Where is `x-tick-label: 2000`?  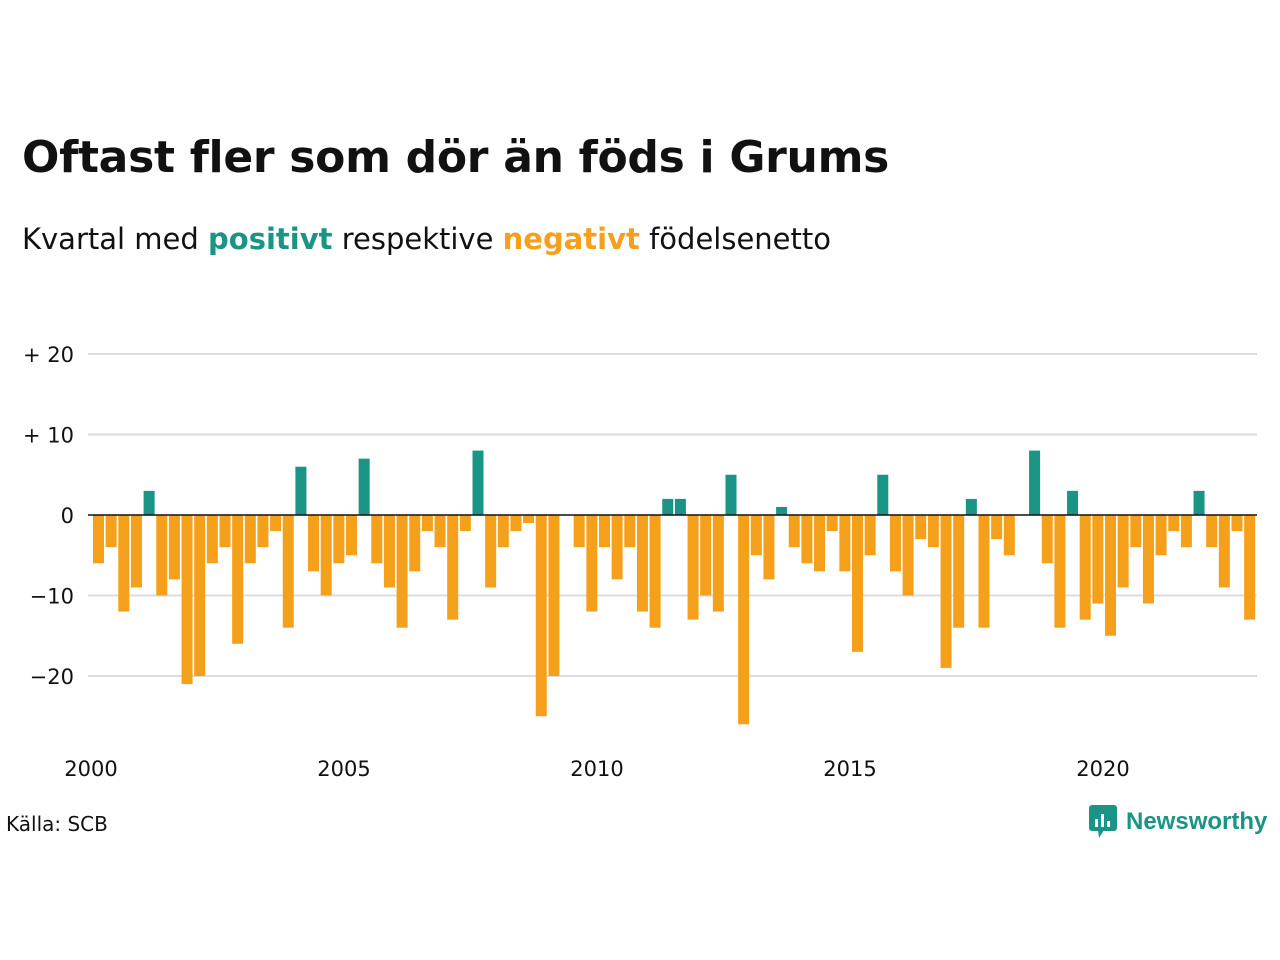
x-tick-label: 2000 is located at coordinates (90, 769).